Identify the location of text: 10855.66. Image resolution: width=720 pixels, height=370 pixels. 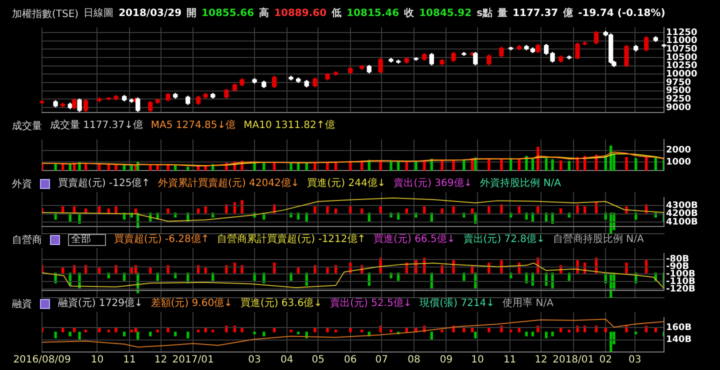
(228, 13).